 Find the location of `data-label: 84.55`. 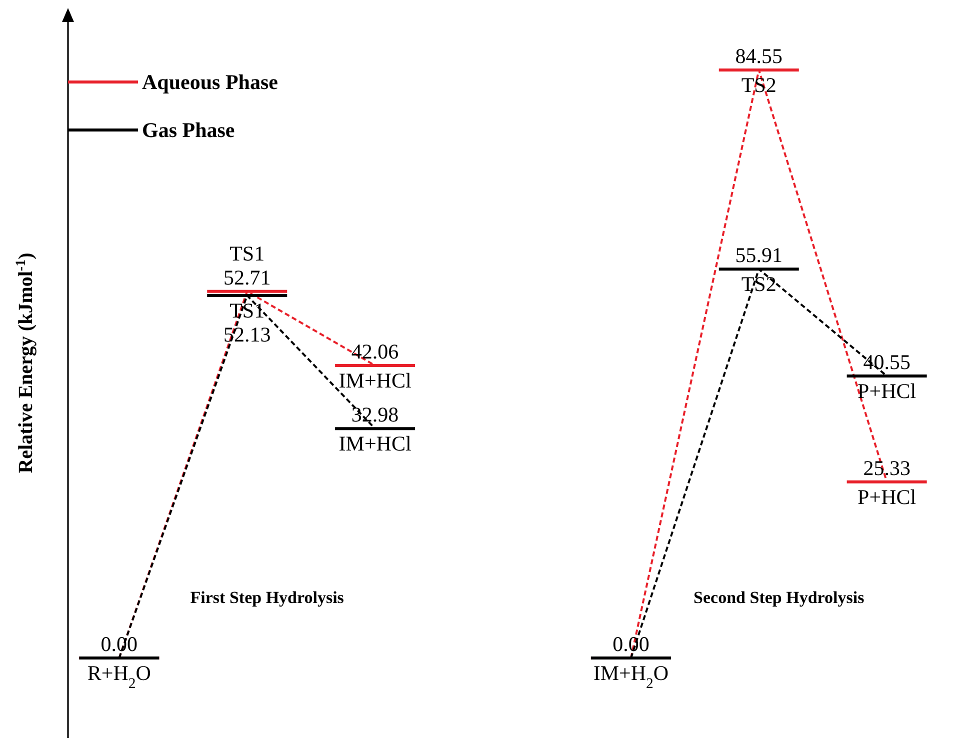

data-label: 84.55 is located at coordinates (759, 56).